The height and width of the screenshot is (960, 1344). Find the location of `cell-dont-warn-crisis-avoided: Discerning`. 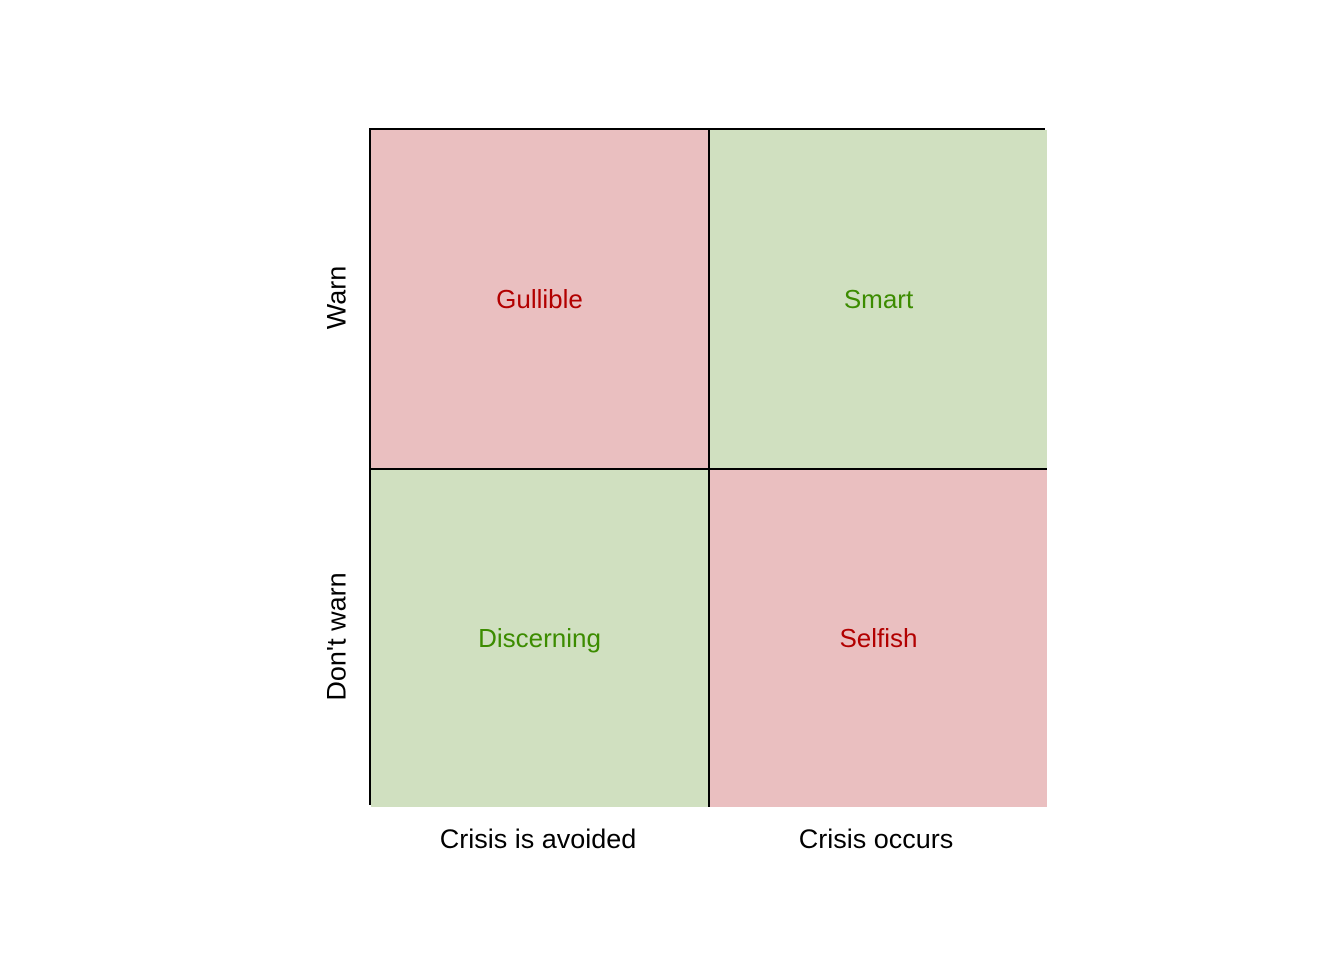

cell-dont-warn-crisis-avoided: Discerning is located at coordinates (540, 638).